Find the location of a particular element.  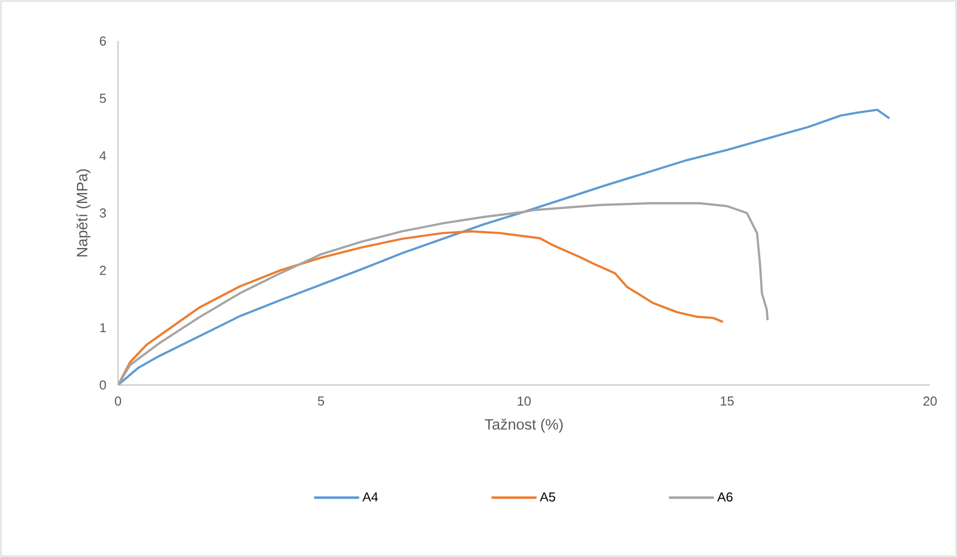

legend-label: A6 is located at coordinates (725, 497).